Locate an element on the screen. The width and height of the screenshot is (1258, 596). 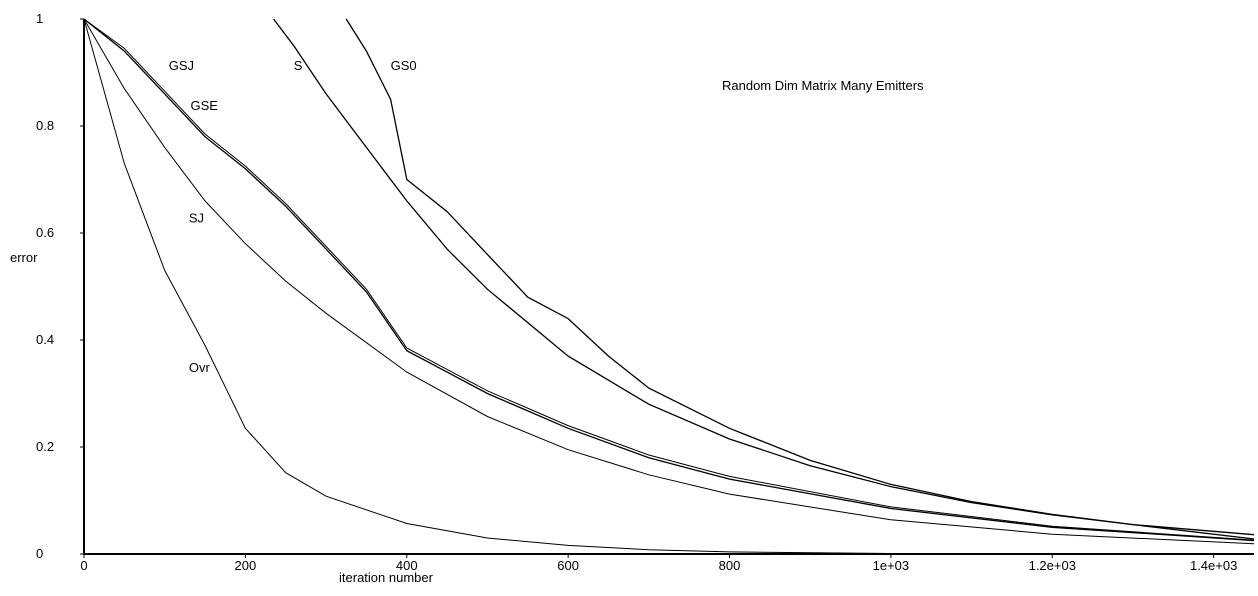
series-label-gsj: GSJ is located at coordinates (181, 65).